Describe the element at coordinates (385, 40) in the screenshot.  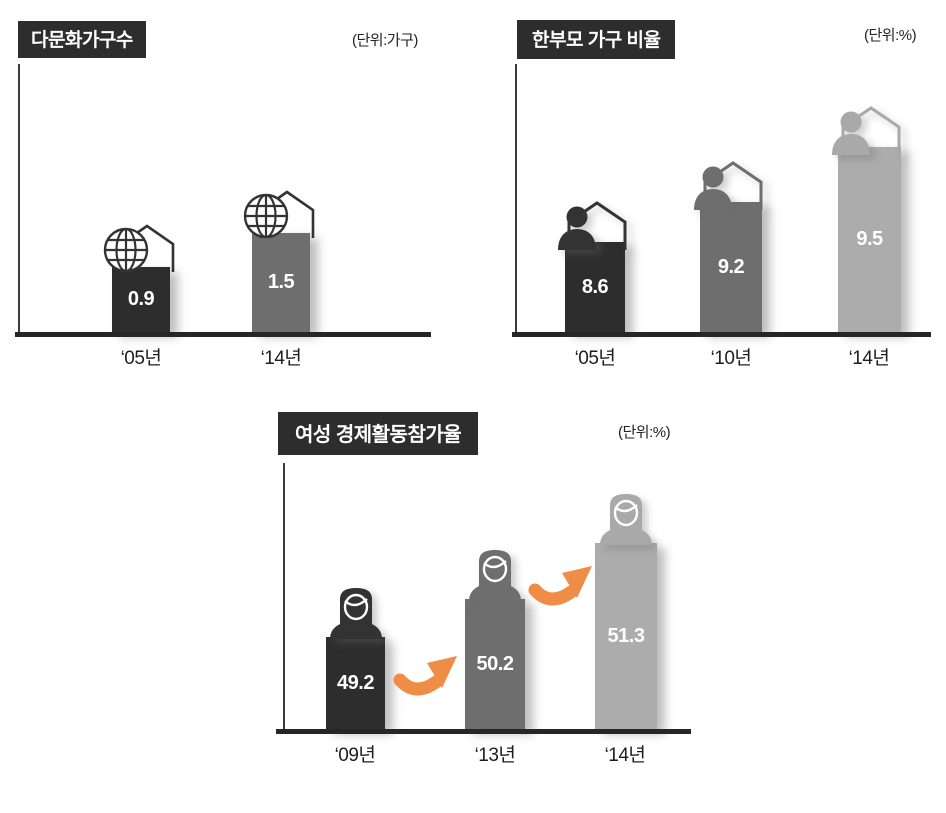
I see `unit-label: (단위:가구)` at that location.